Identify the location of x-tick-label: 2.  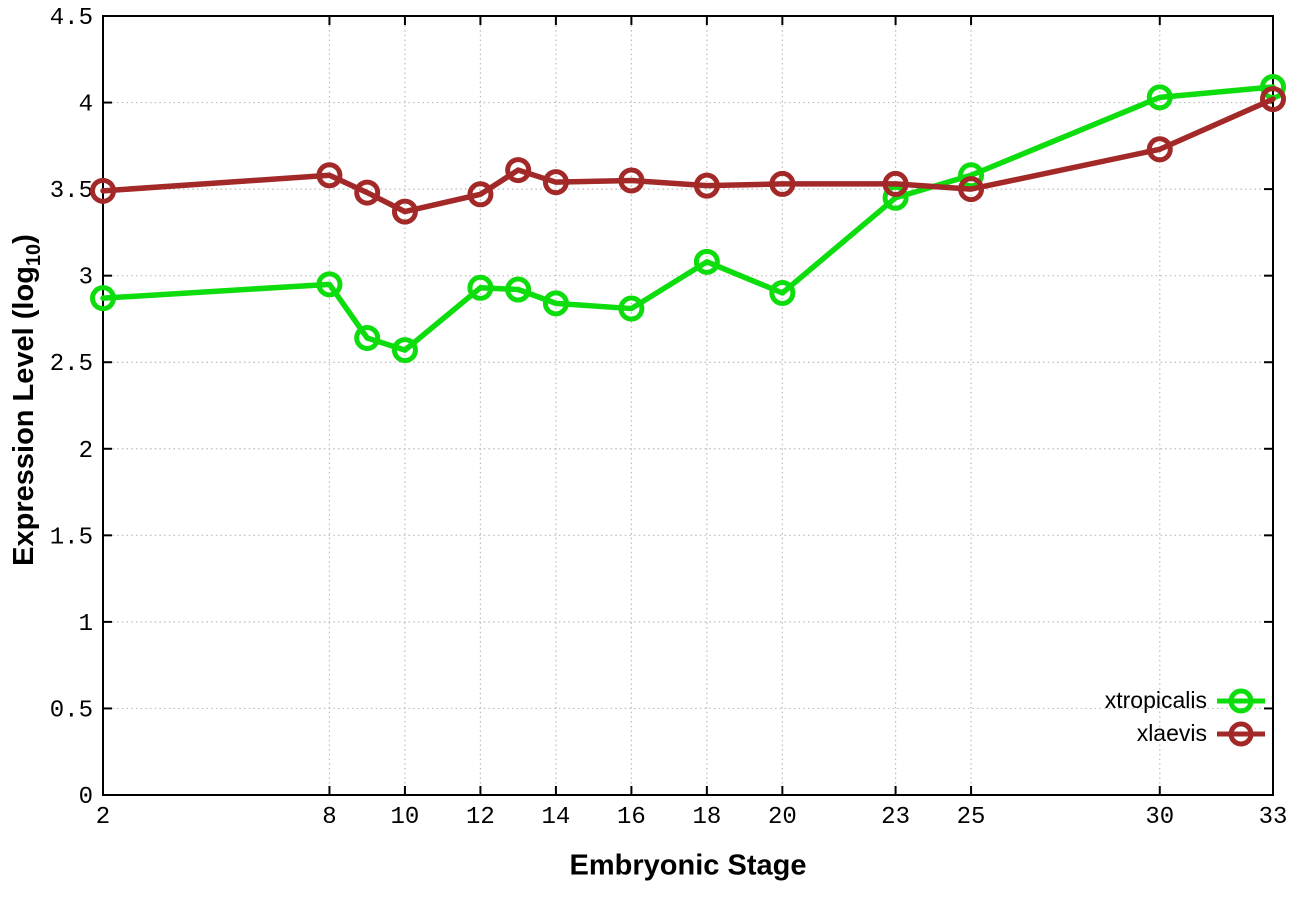
(103, 817).